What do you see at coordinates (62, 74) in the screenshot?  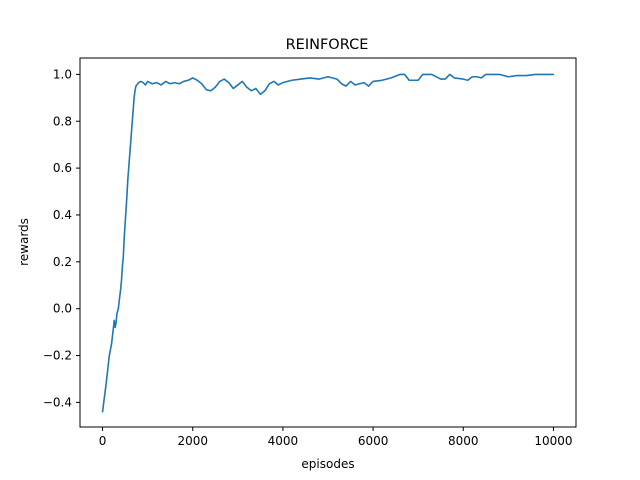 I see `y-tick-label: 1.0` at bounding box center [62, 74].